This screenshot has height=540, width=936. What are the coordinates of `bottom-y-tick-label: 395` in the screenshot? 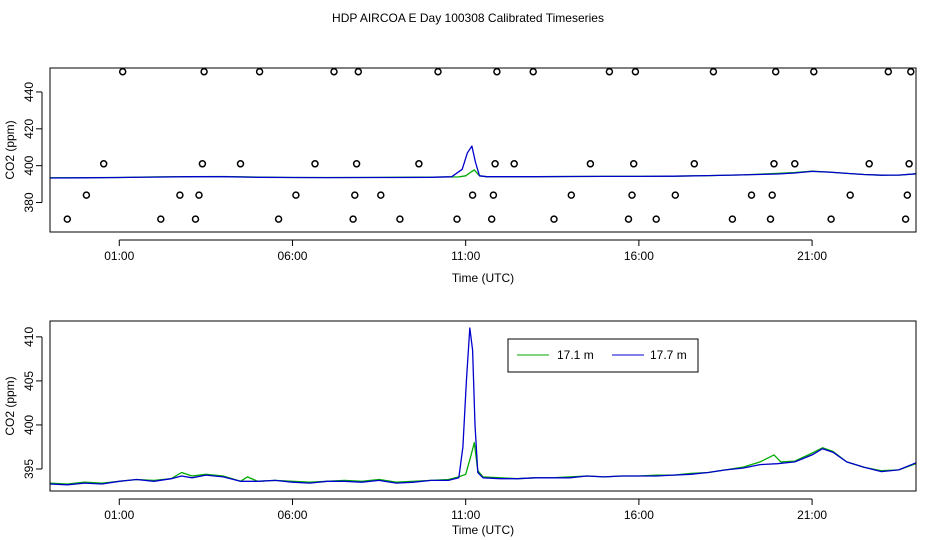 It's located at (29, 469).